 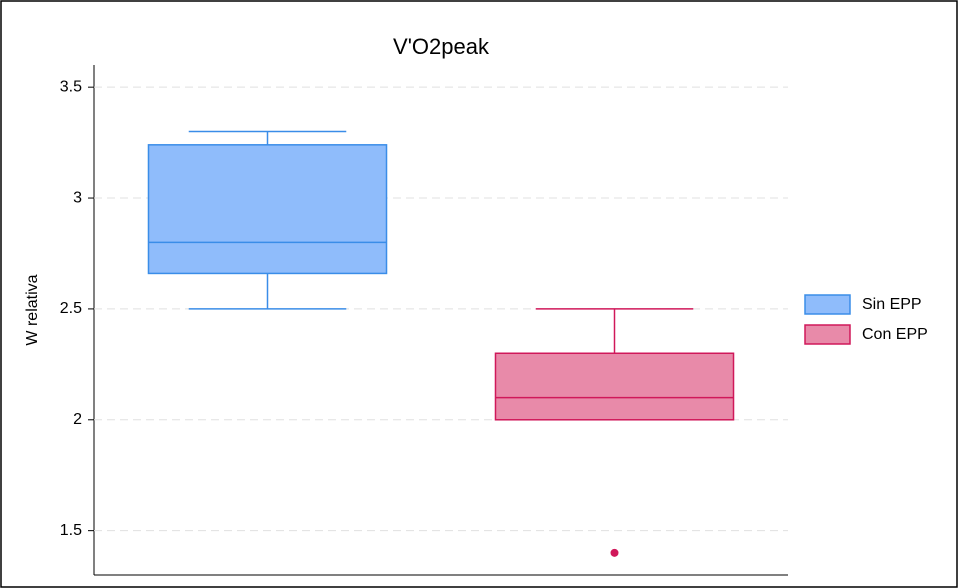 What do you see at coordinates (614, 552) in the screenshot?
I see `outlier` at bounding box center [614, 552].